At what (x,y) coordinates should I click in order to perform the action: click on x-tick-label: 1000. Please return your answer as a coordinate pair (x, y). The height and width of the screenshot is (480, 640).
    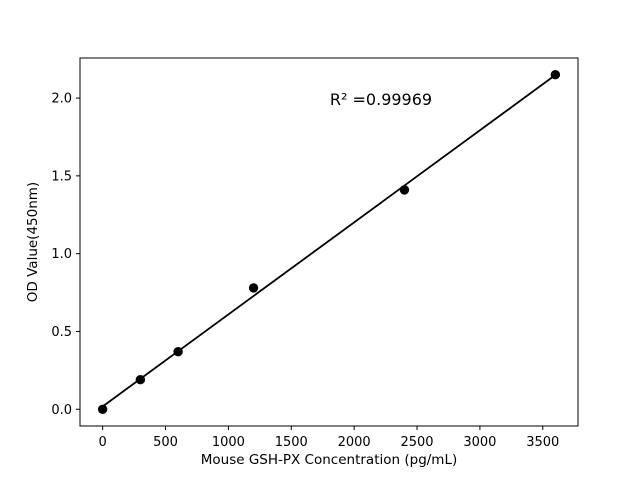
    Looking at the image, I should click on (228, 442).